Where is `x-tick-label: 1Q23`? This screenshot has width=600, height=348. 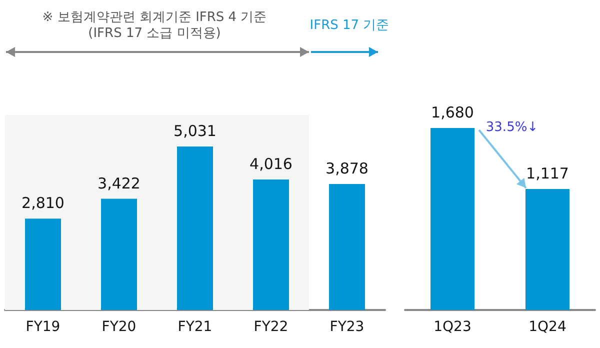
x-tick-label: 1Q23 is located at coordinates (453, 327).